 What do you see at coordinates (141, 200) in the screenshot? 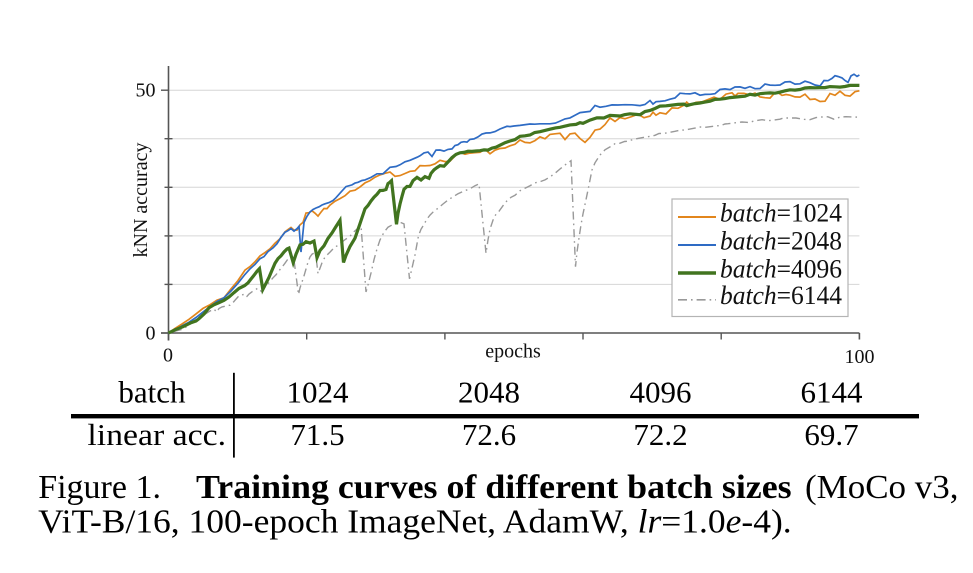
I see `svg-text: kNN accuracy` at bounding box center [141, 200].